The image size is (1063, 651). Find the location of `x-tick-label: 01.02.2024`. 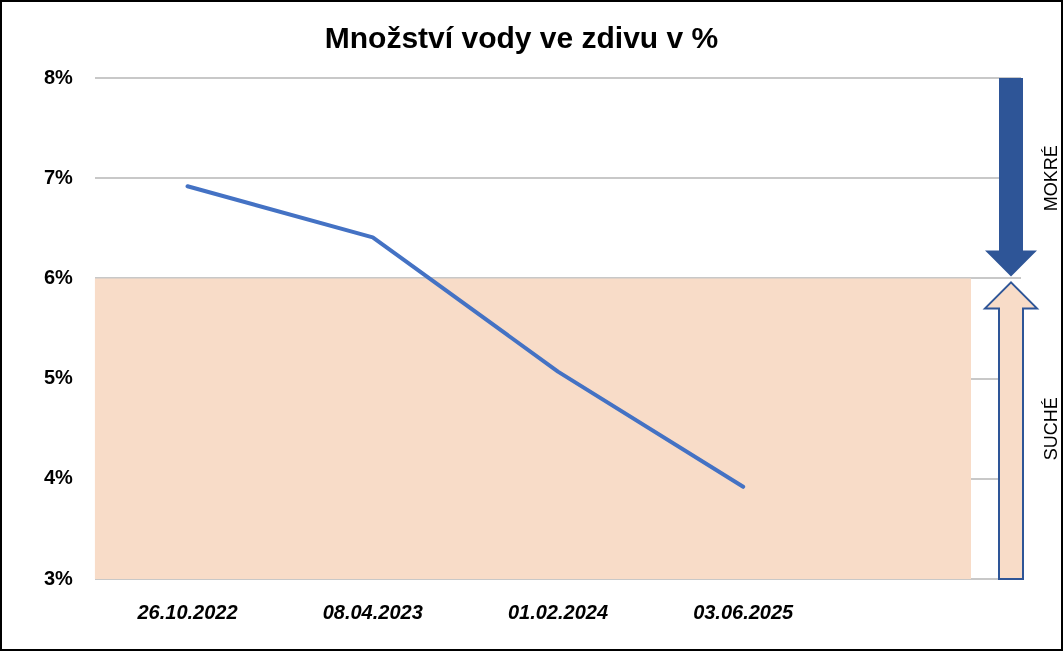

x-tick-label: 01.02.2024 is located at coordinates (558, 611).